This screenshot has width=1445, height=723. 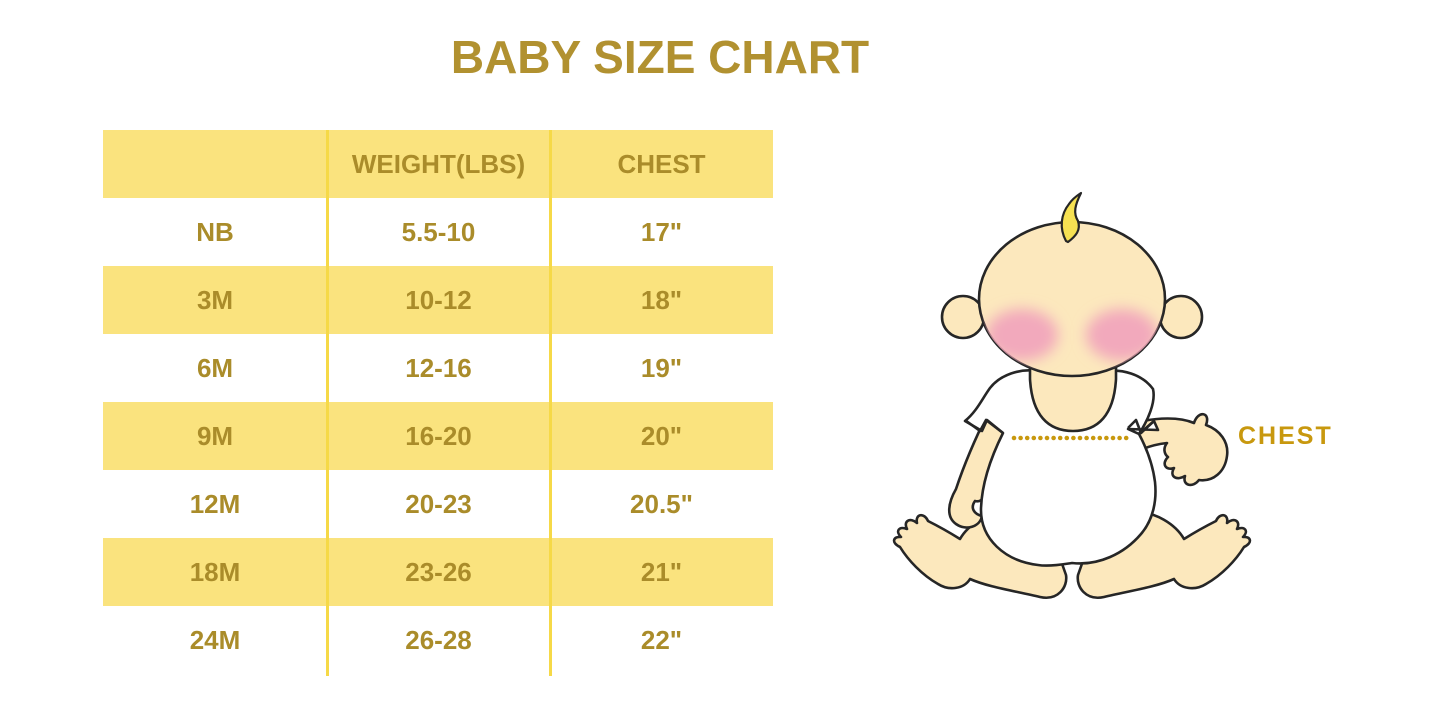 What do you see at coordinates (1180, 449) in the screenshot?
I see `arm-right-icon` at bounding box center [1180, 449].